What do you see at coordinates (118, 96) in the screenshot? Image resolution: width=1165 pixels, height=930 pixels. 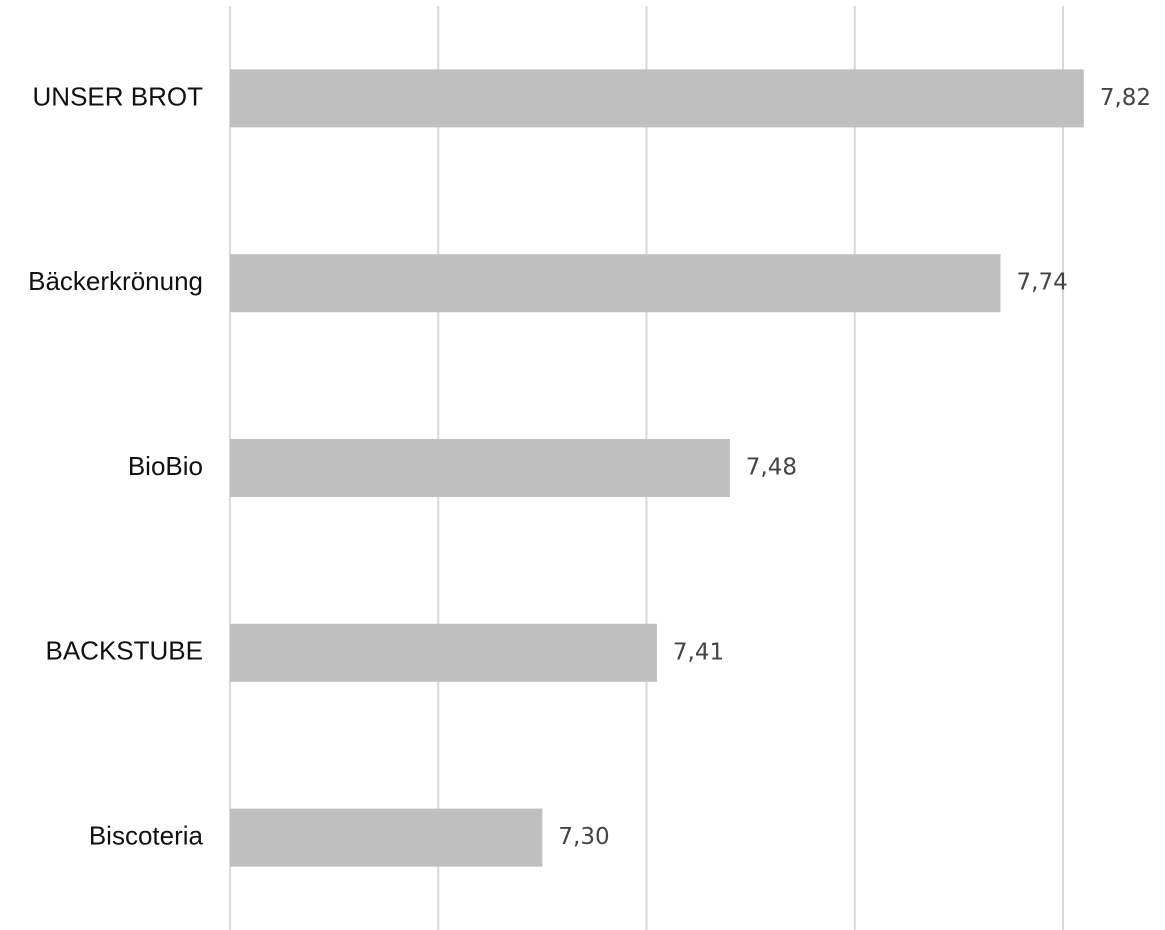 I see `category-label: UNSER BROT` at bounding box center [118, 96].